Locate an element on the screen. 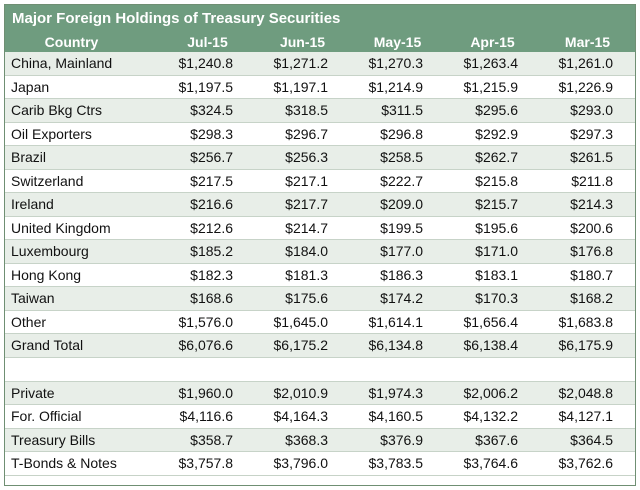 The height and width of the screenshot is (490, 640). cell-value: $211.8 is located at coordinates (587, 181).